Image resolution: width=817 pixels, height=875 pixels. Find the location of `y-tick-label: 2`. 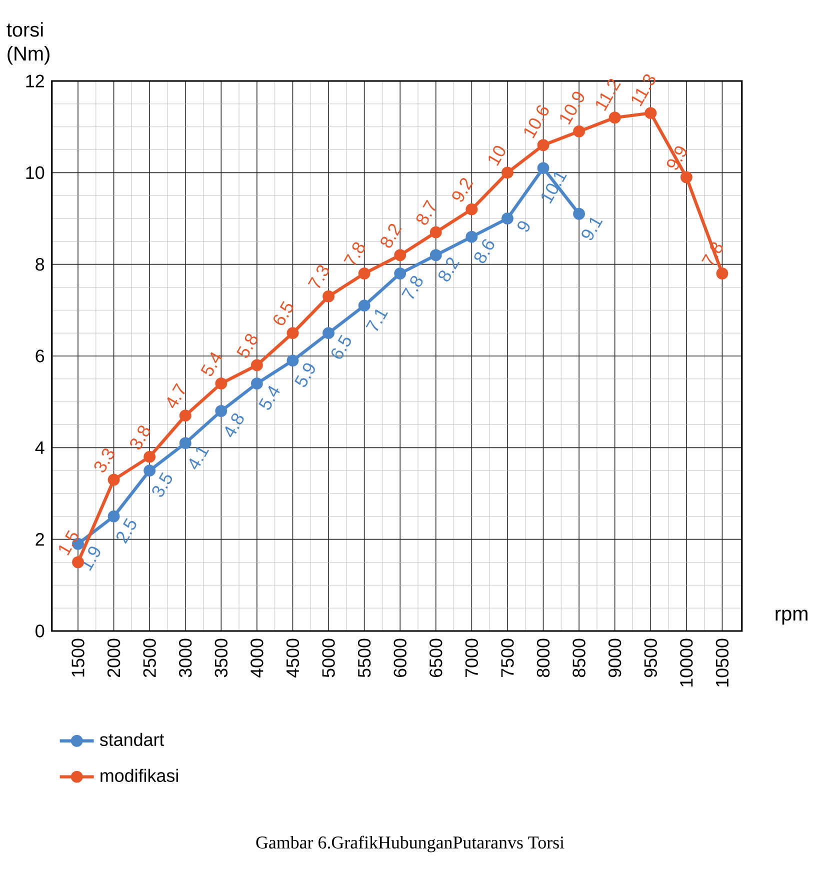

y-tick-label: 2 is located at coordinates (40, 539).